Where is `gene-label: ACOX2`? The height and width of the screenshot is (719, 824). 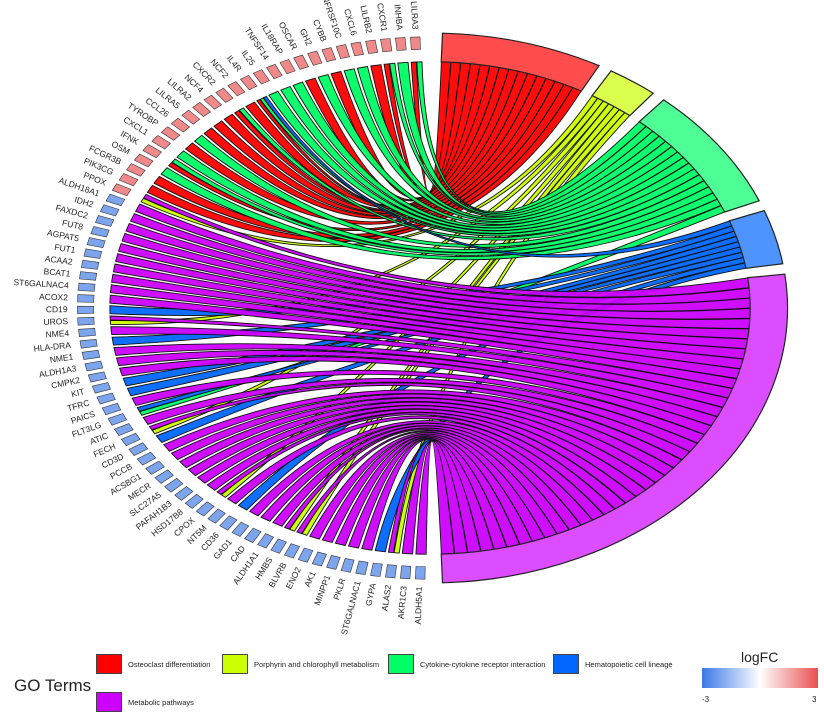 gene-label: ACOX2 is located at coordinates (53, 297).